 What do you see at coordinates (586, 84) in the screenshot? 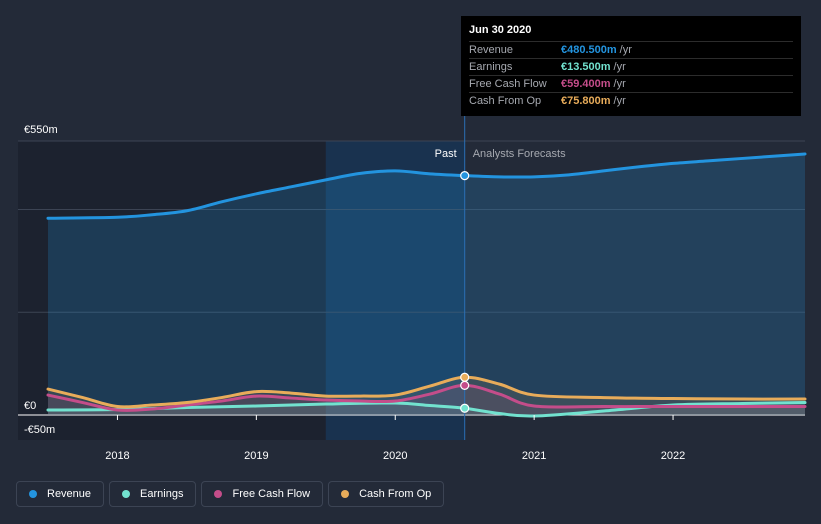
I see `tooltip-value: €59.400m` at bounding box center [586, 84].